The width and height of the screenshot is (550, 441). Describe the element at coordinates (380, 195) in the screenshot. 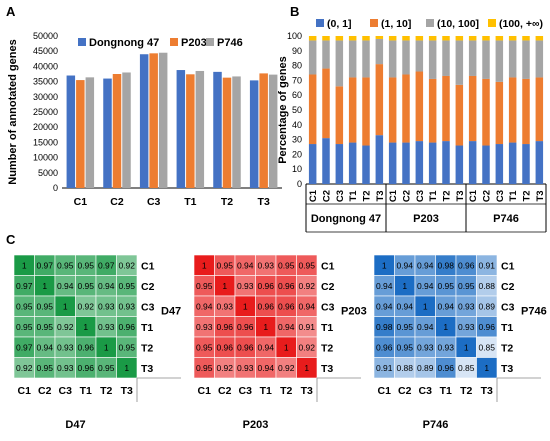

I see `b-xtick-label: T3` at that location.